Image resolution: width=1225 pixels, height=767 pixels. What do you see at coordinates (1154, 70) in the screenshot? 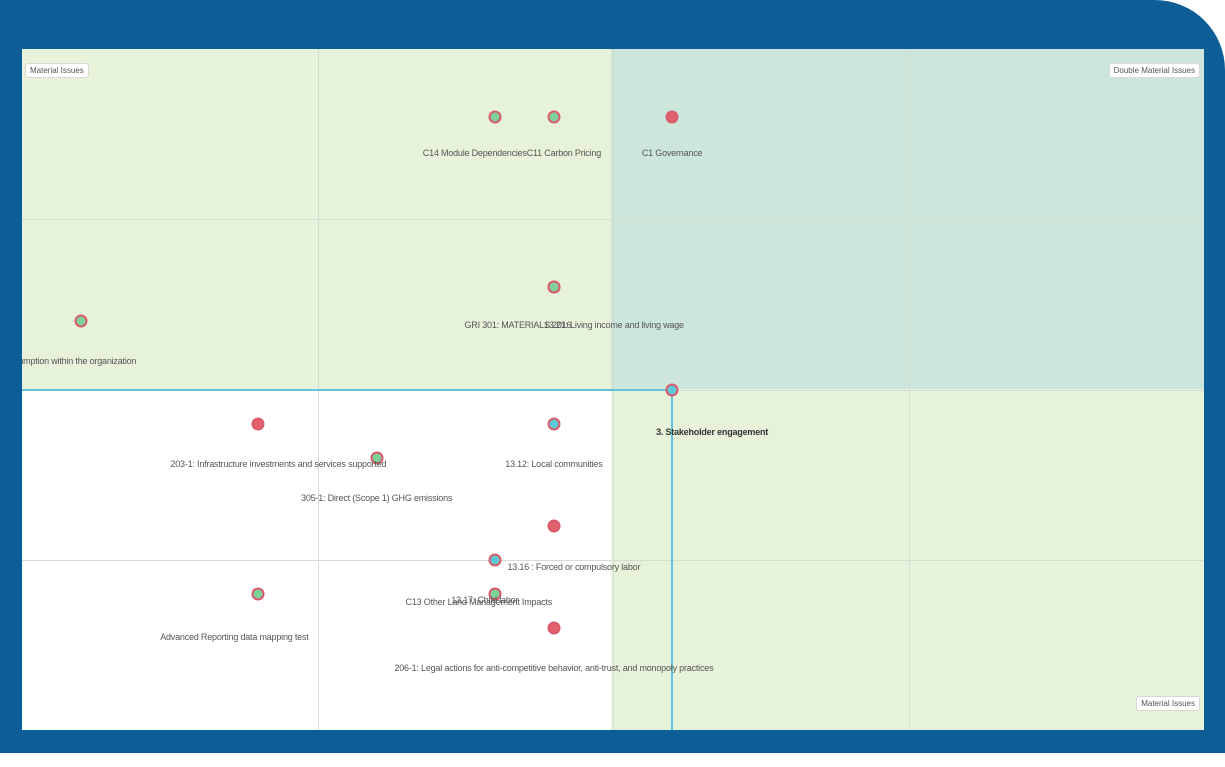
I see `quadrant-tag-top-right: Double Material Issues` at bounding box center [1154, 70].